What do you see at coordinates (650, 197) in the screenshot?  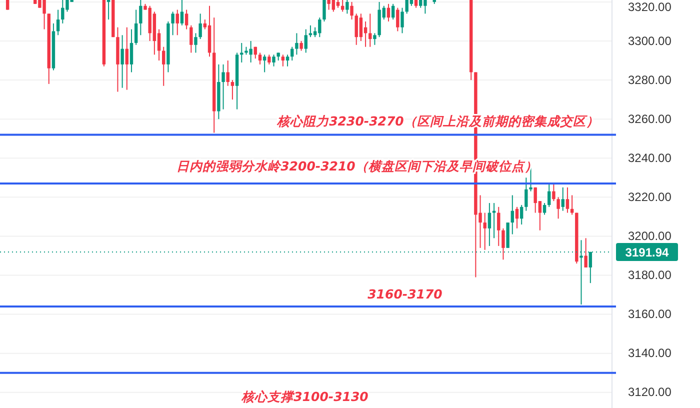 I see `y-tick-label: 3220.00` at bounding box center [650, 197].